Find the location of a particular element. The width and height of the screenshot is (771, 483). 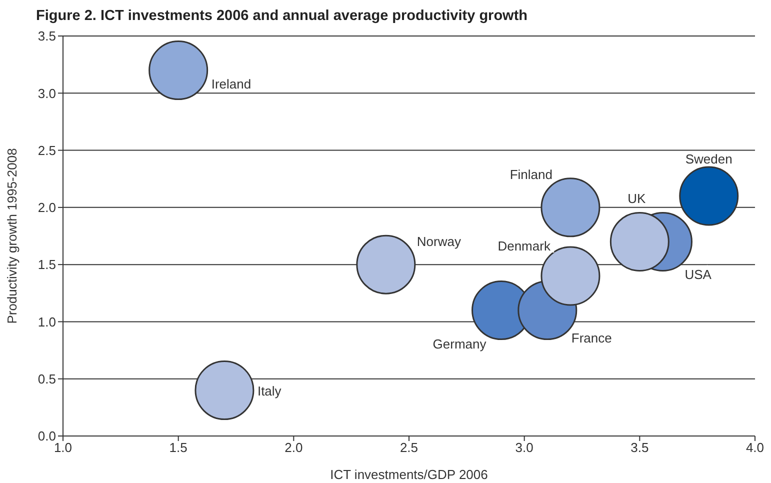

x-tick-label: 2.5 is located at coordinates (409, 448).